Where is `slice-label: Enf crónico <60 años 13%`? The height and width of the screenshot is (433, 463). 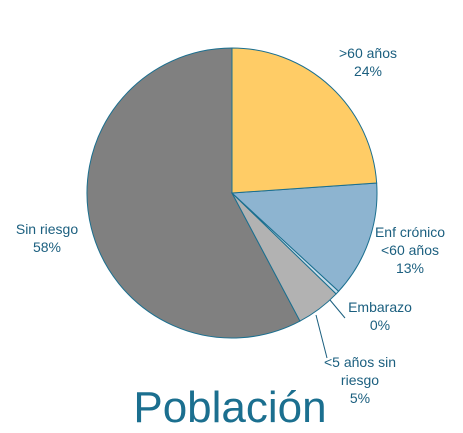 slice-label: Enf crónico <60 años 13% is located at coordinates (410, 250).